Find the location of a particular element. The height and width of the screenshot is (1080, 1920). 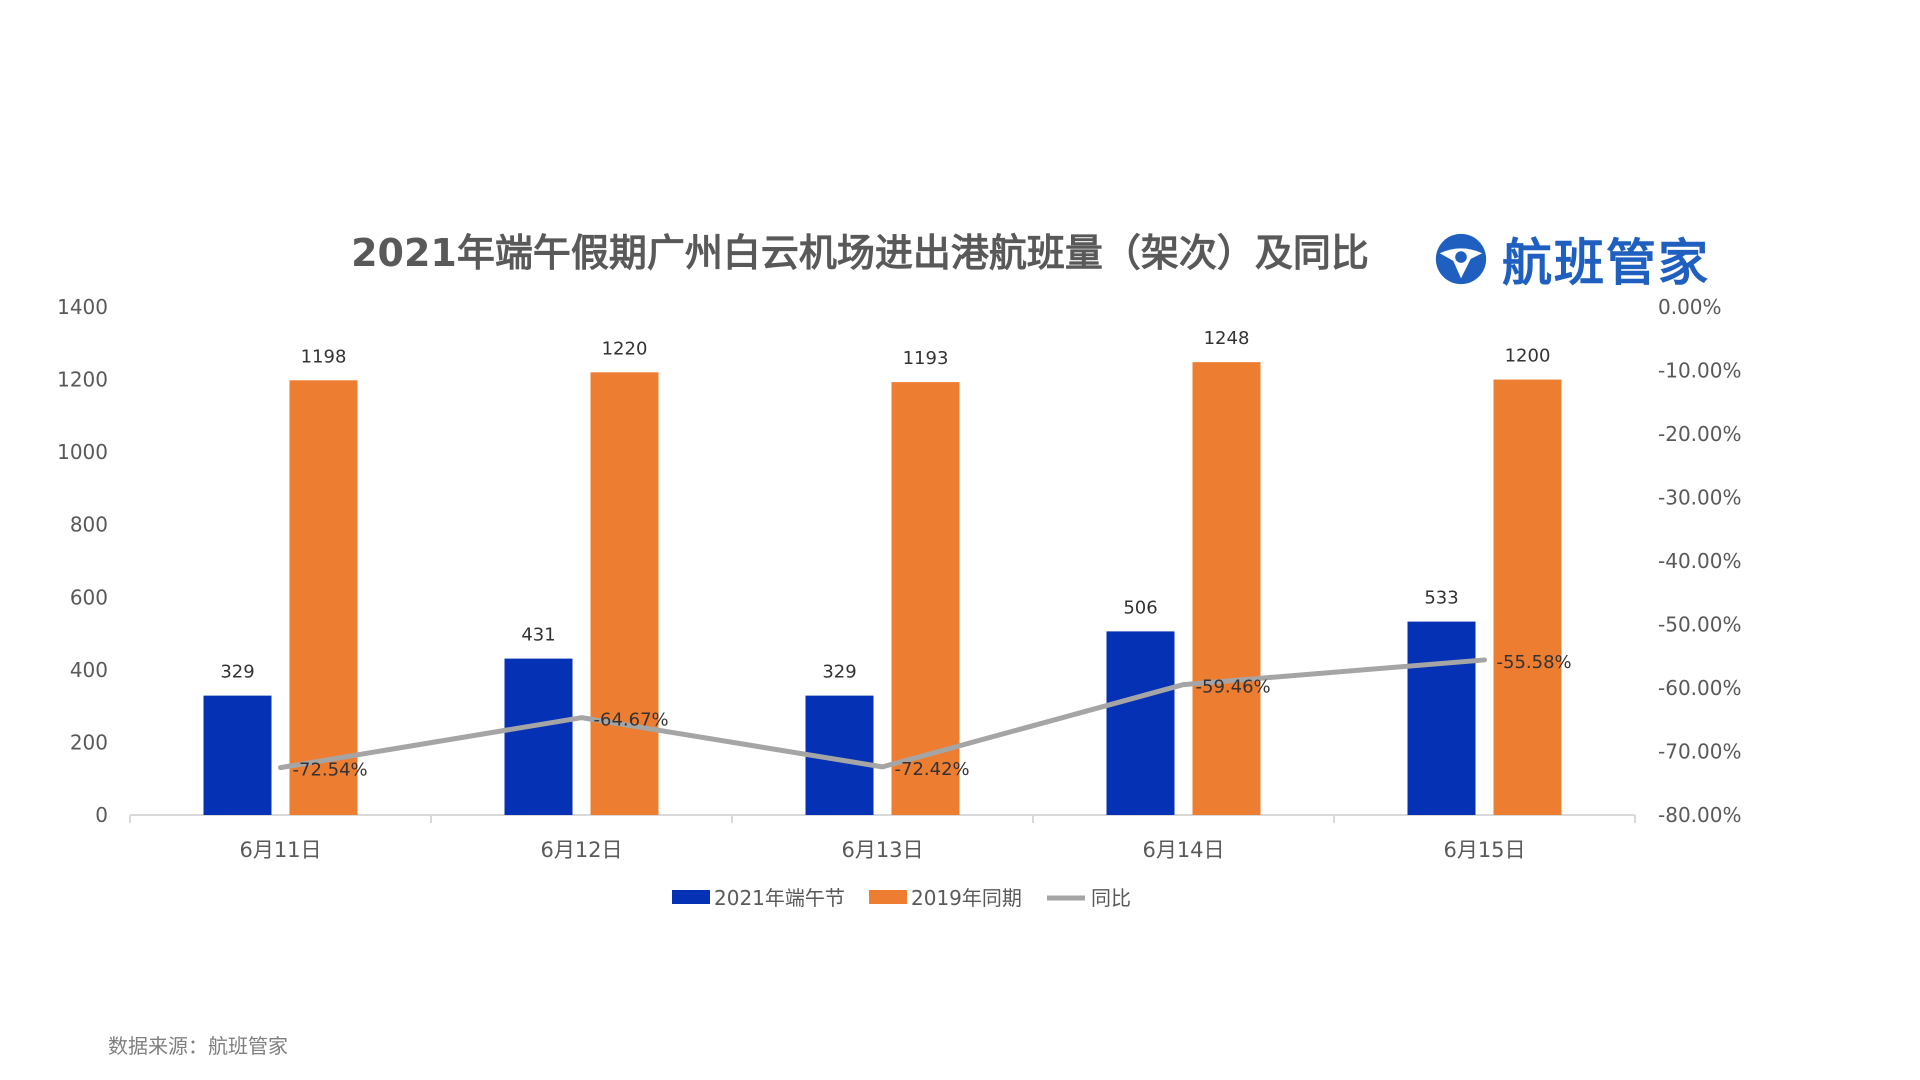

legend-label-2021: 2021年端午节 is located at coordinates (779, 898).